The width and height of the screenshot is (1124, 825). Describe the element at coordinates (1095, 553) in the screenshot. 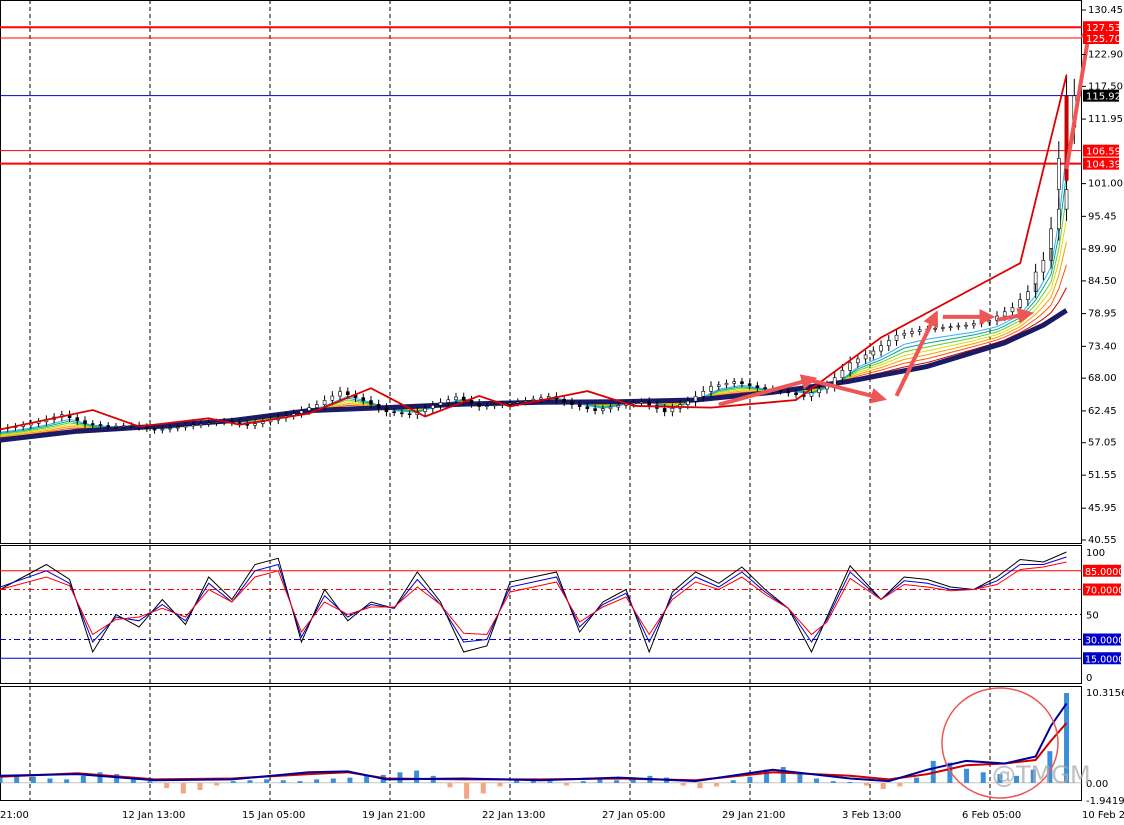

I see `stochastic-y-label: 100` at that location.